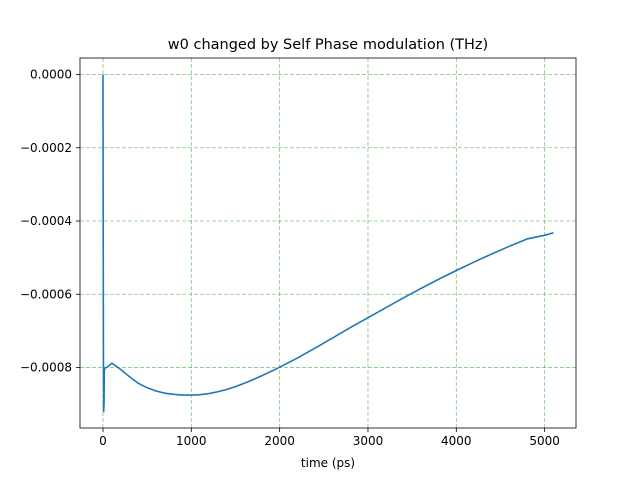 Image resolution: width=640 pixels, height=480 pixels. I want to click on y-tick-label: −0.0002, so click(46, 148).